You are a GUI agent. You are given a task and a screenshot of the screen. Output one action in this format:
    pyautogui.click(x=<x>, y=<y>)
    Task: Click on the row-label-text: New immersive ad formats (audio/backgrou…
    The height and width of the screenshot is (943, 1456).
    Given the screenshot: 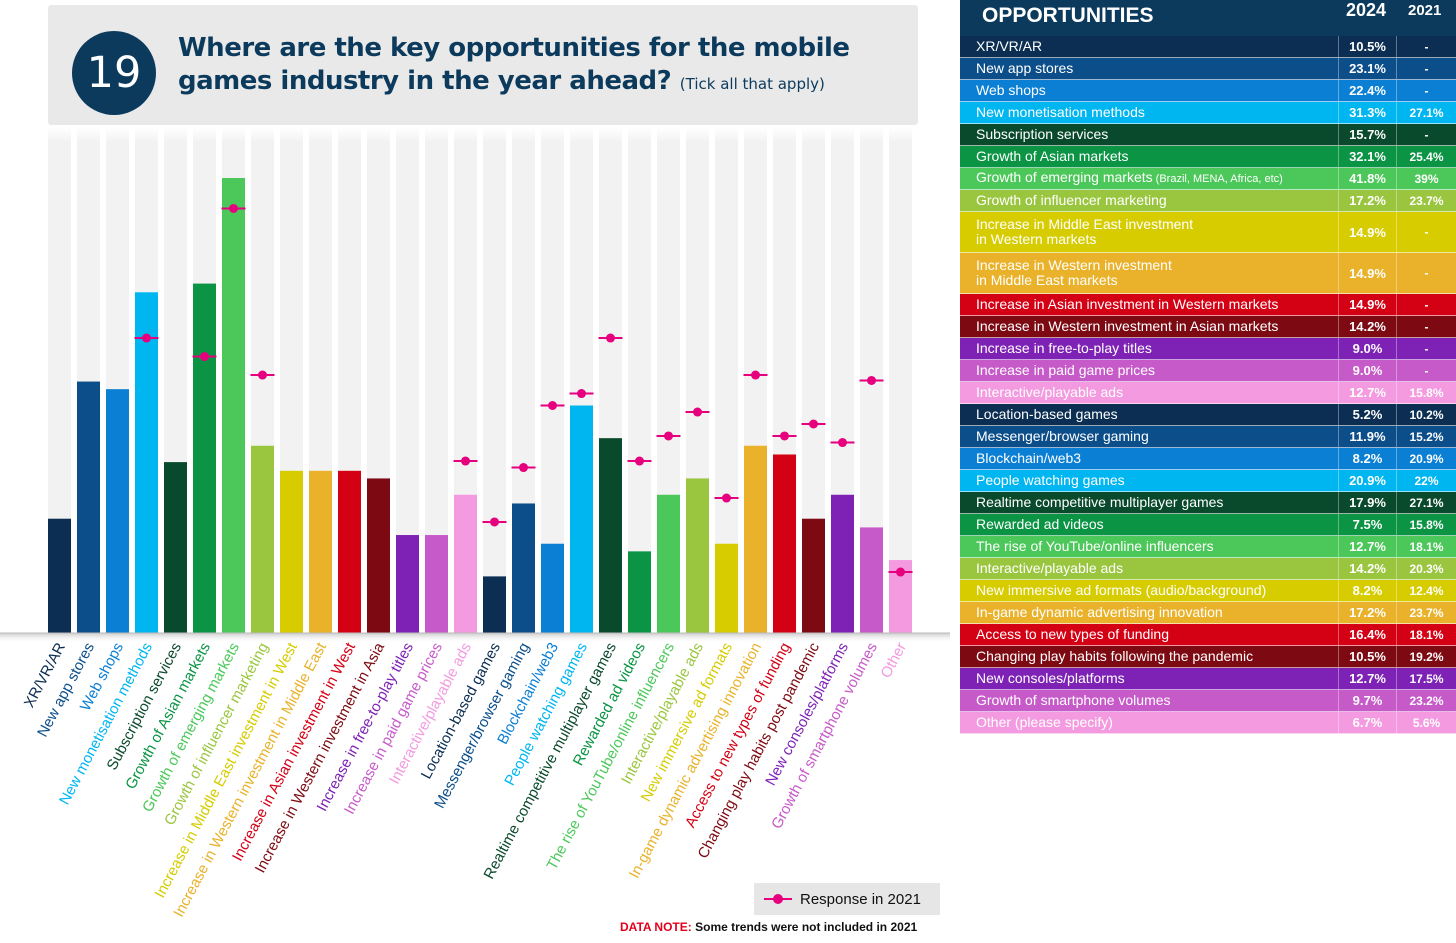 What is the action you would take?
    pyautogui.click(x=1121, y=590)
    